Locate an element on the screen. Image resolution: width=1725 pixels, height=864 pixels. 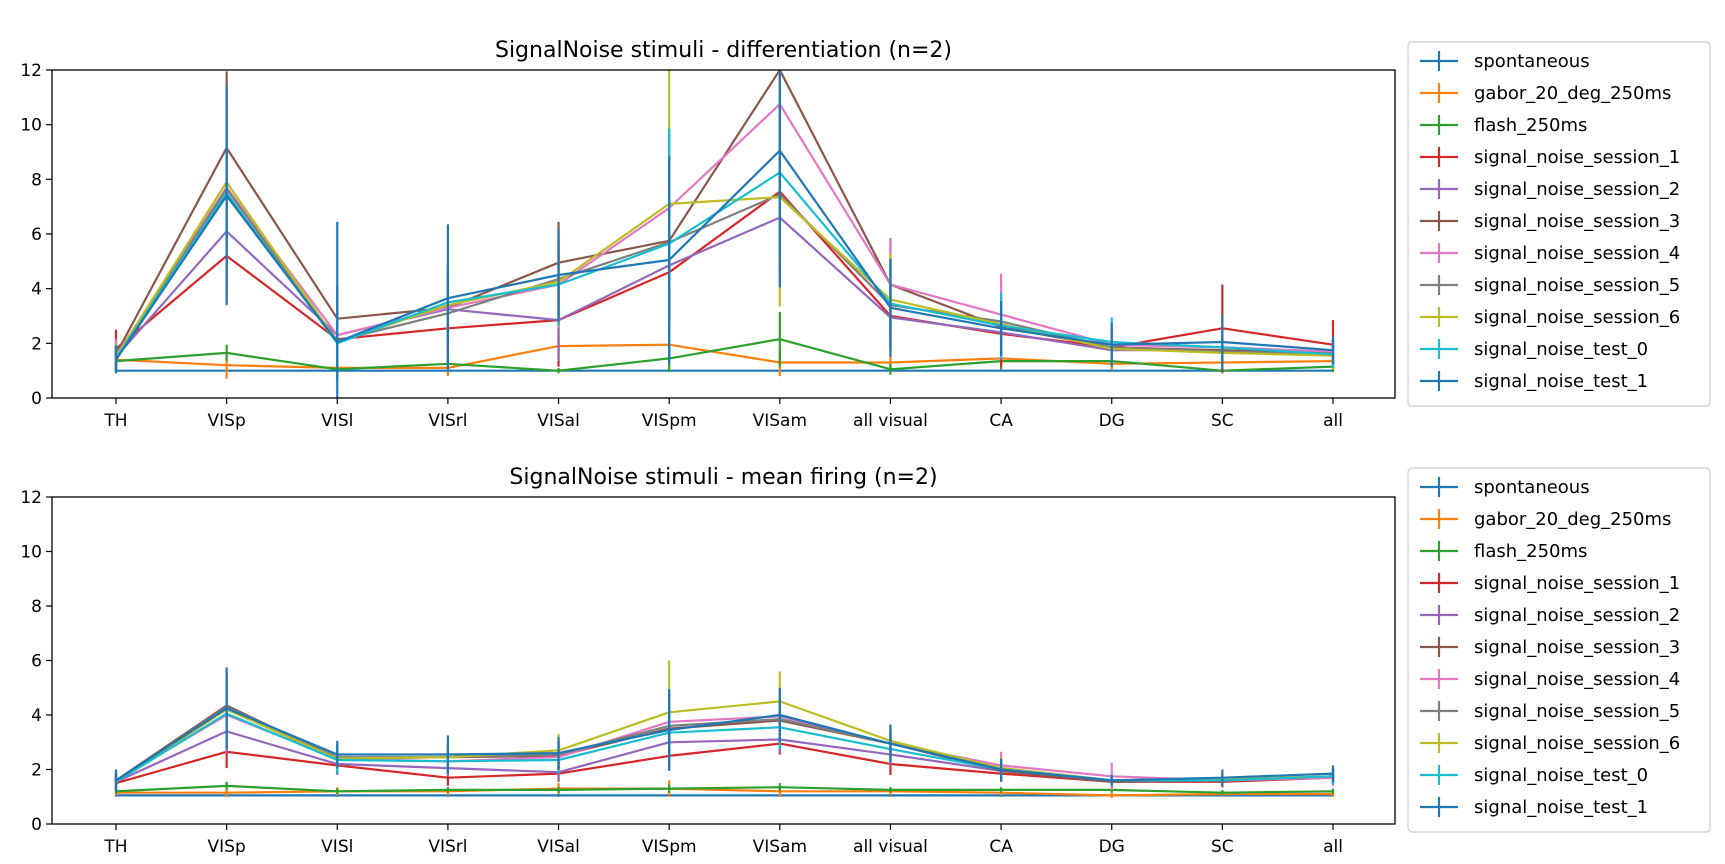
x-tick-label: all visual is located at coordinates (890, 421).